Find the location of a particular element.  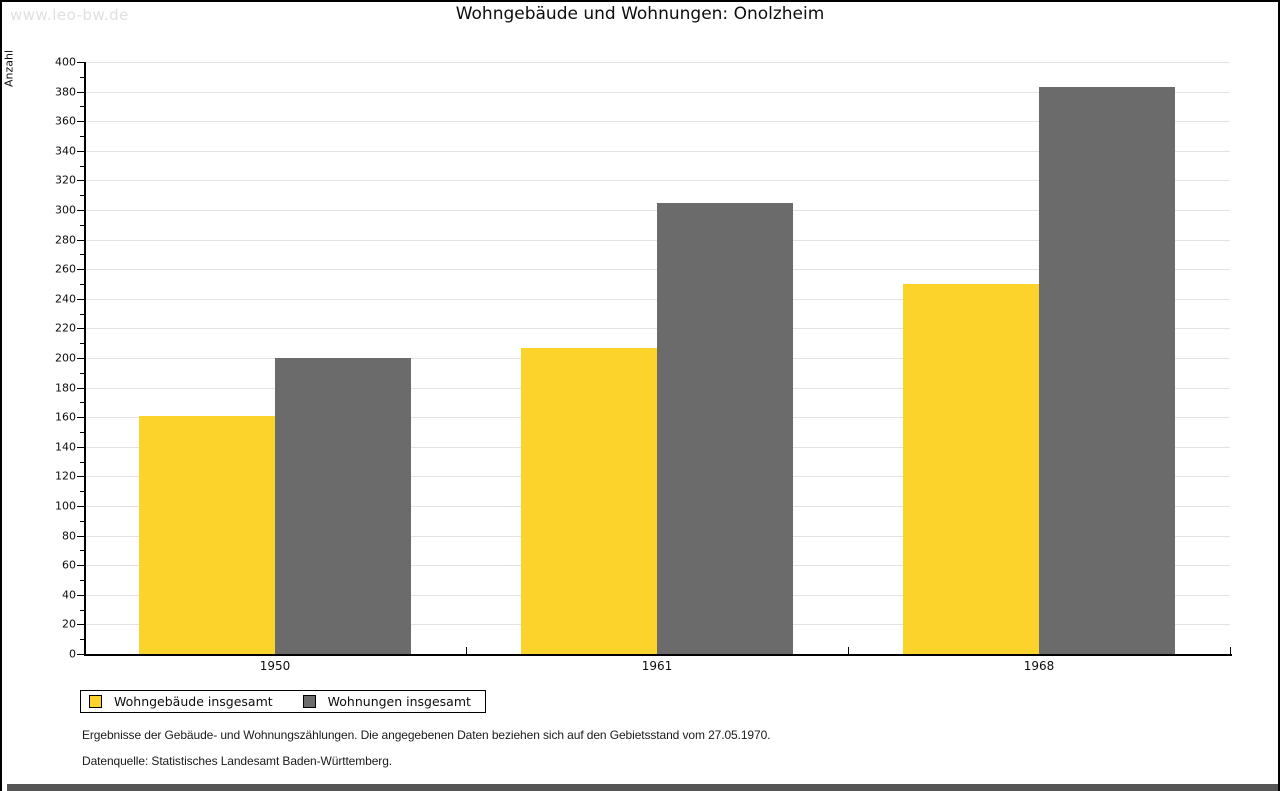

legend: Wohngebäude insgesamt Wohnungen insgesamt is located at coordinates (283, 701).